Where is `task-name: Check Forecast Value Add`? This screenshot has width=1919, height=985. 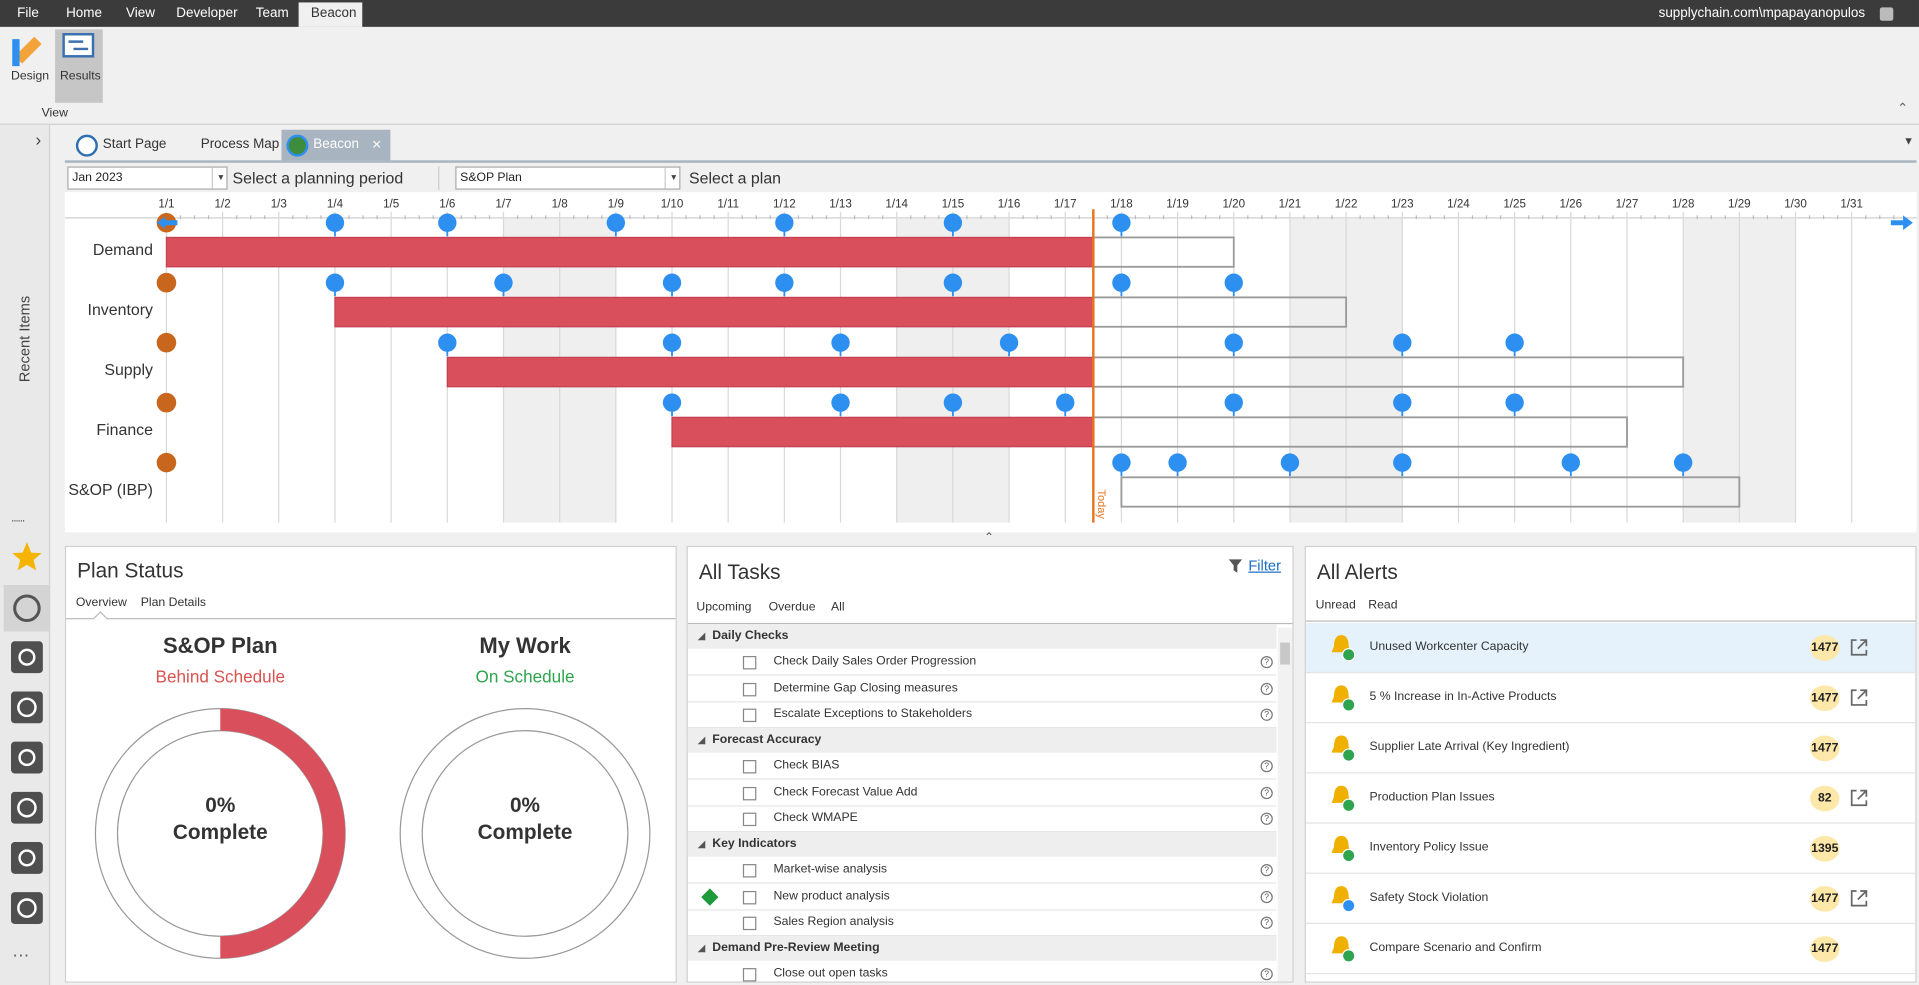 task-name: Check Forecast Value Add is located at coordinates (845, 792).